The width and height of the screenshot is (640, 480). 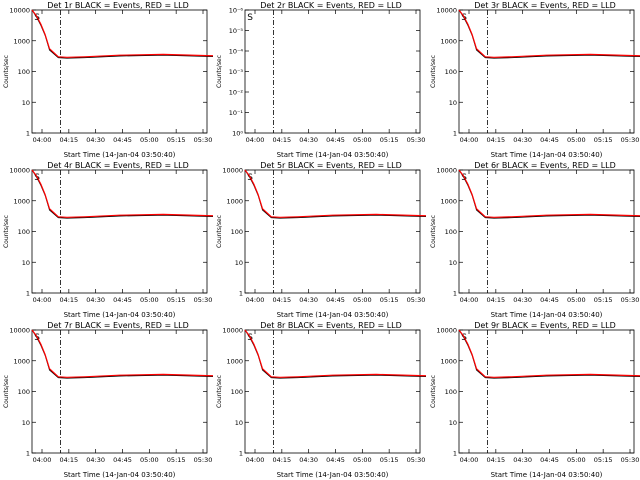 What do you see at coordinates (545, 325) in the screenshot?
I see `panel-title: Det 9r BLACK = Events, RED = LLD` at bounding box center [545, 325].